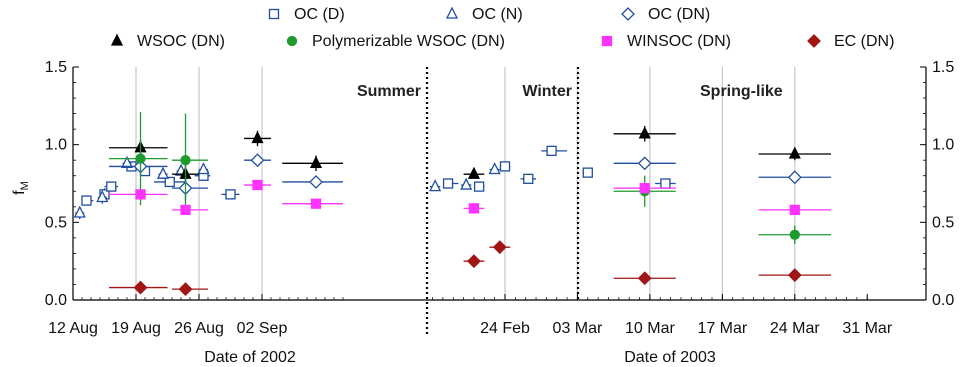  What do you see at coordinates (262, 328) in the screenshot?
I see `x-tick-label-2002-3: 02 Sep` at bounding box center [262, 328].